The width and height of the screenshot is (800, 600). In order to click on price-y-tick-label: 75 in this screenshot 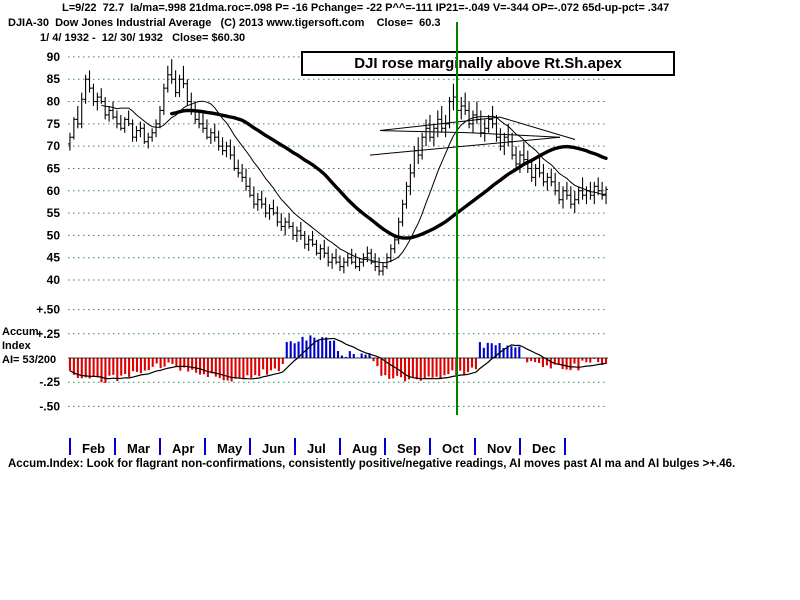, I will do `click(54, 124)`.